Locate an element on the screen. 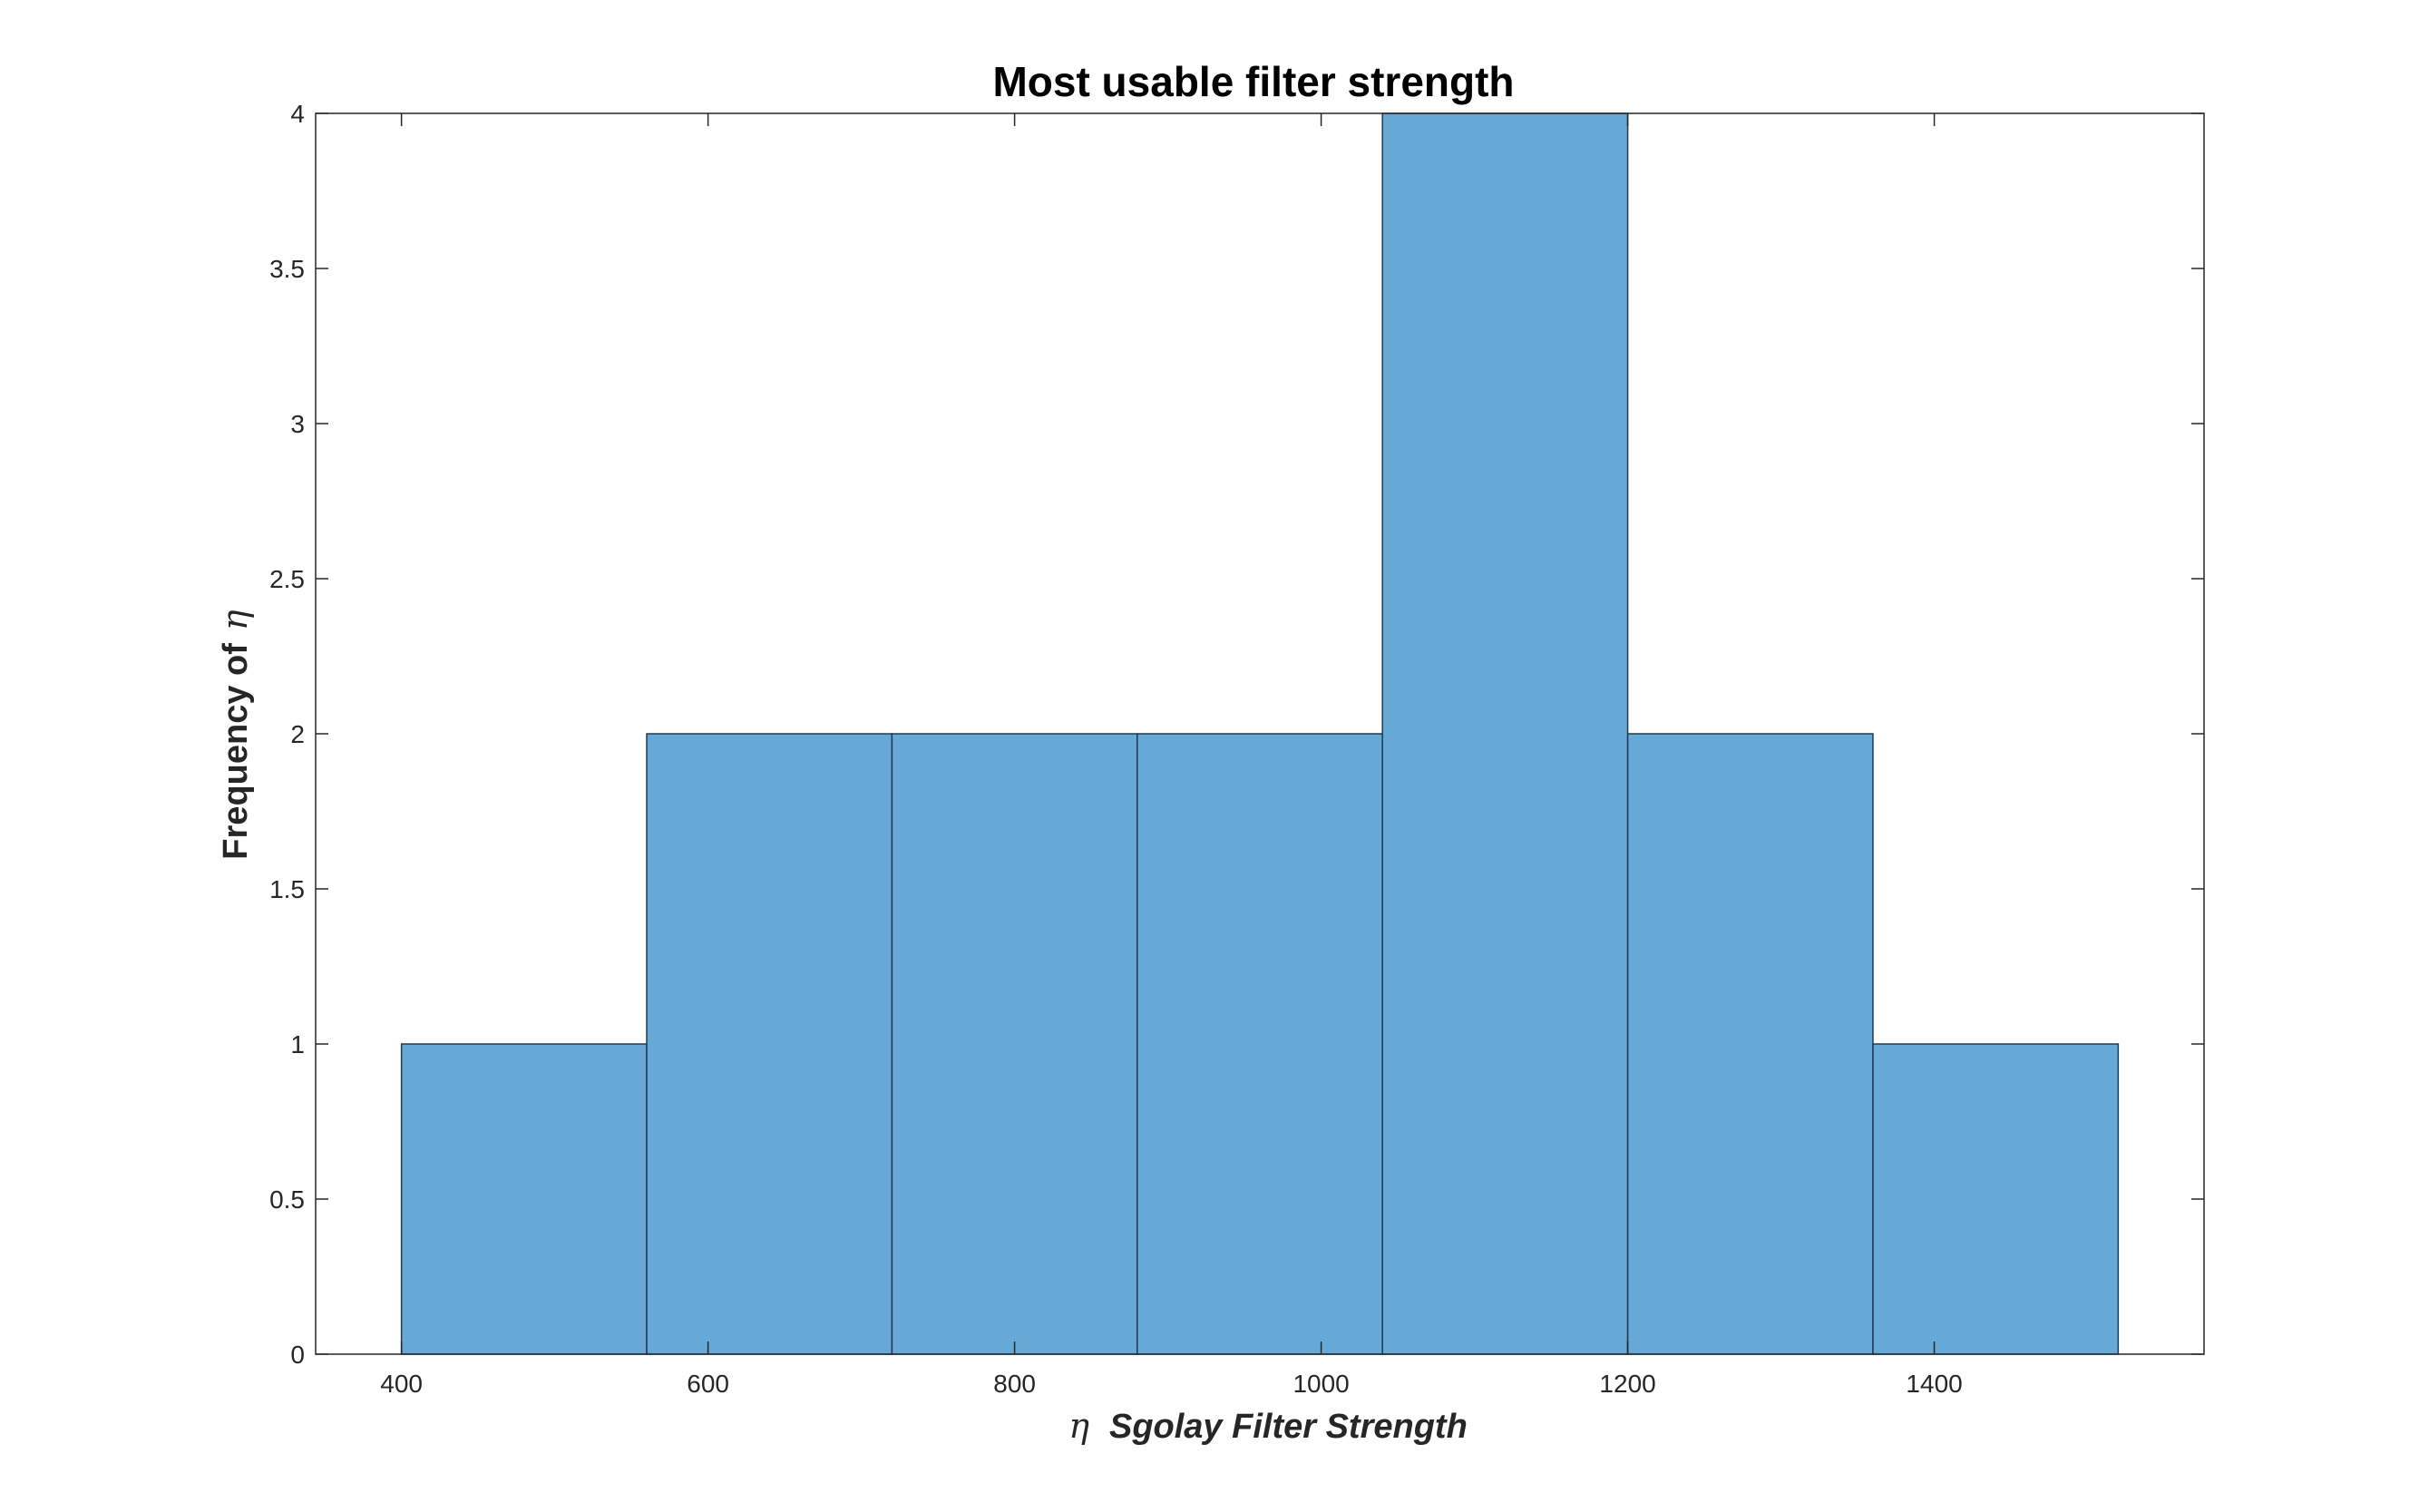  y-tick-label: 1 is located at coordinates (297, 1044).